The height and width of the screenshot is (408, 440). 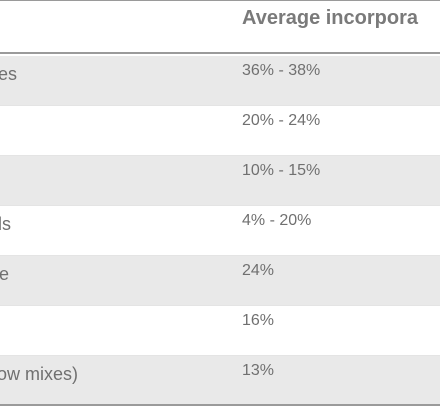 What do you see at coordinates (281, 120) in the screenshot?
I see `row-value: 20% - 24%` at bounding box center [281, 120].